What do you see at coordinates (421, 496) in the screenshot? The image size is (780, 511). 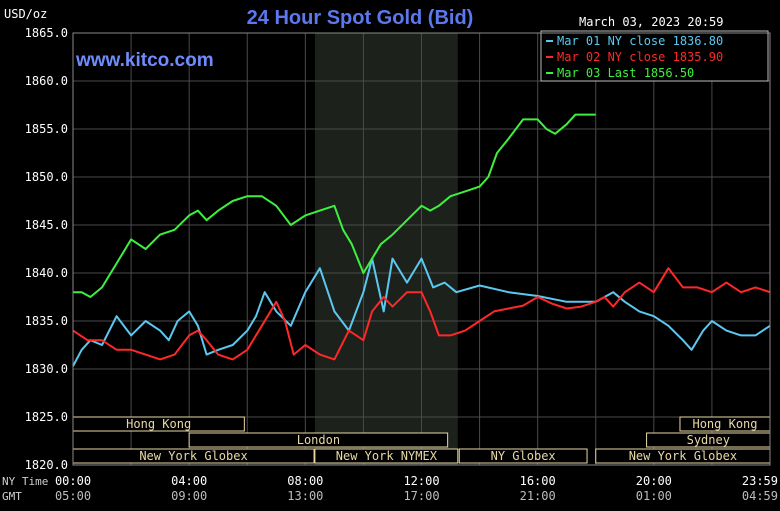 I see `x-tick-label-gmt: 17:00` at bounding box center [421, 496].